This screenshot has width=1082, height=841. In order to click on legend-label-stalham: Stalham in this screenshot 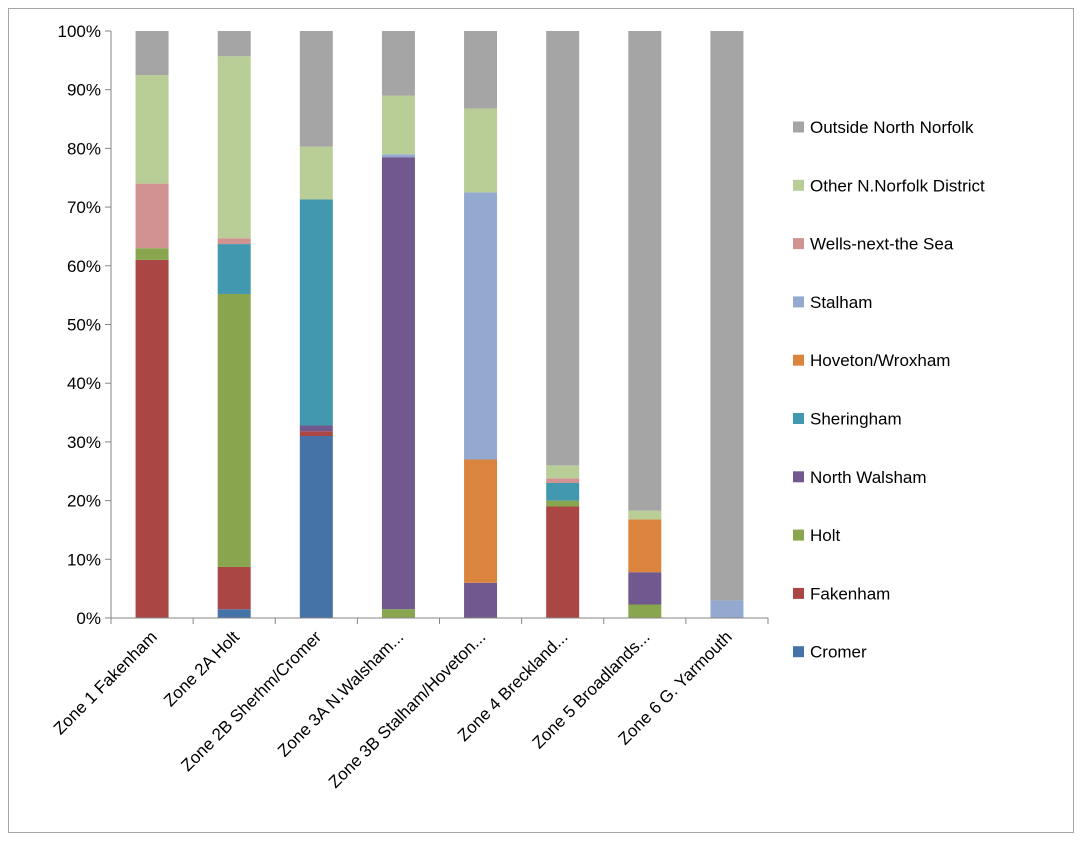, I will do `click(841, 302)`.